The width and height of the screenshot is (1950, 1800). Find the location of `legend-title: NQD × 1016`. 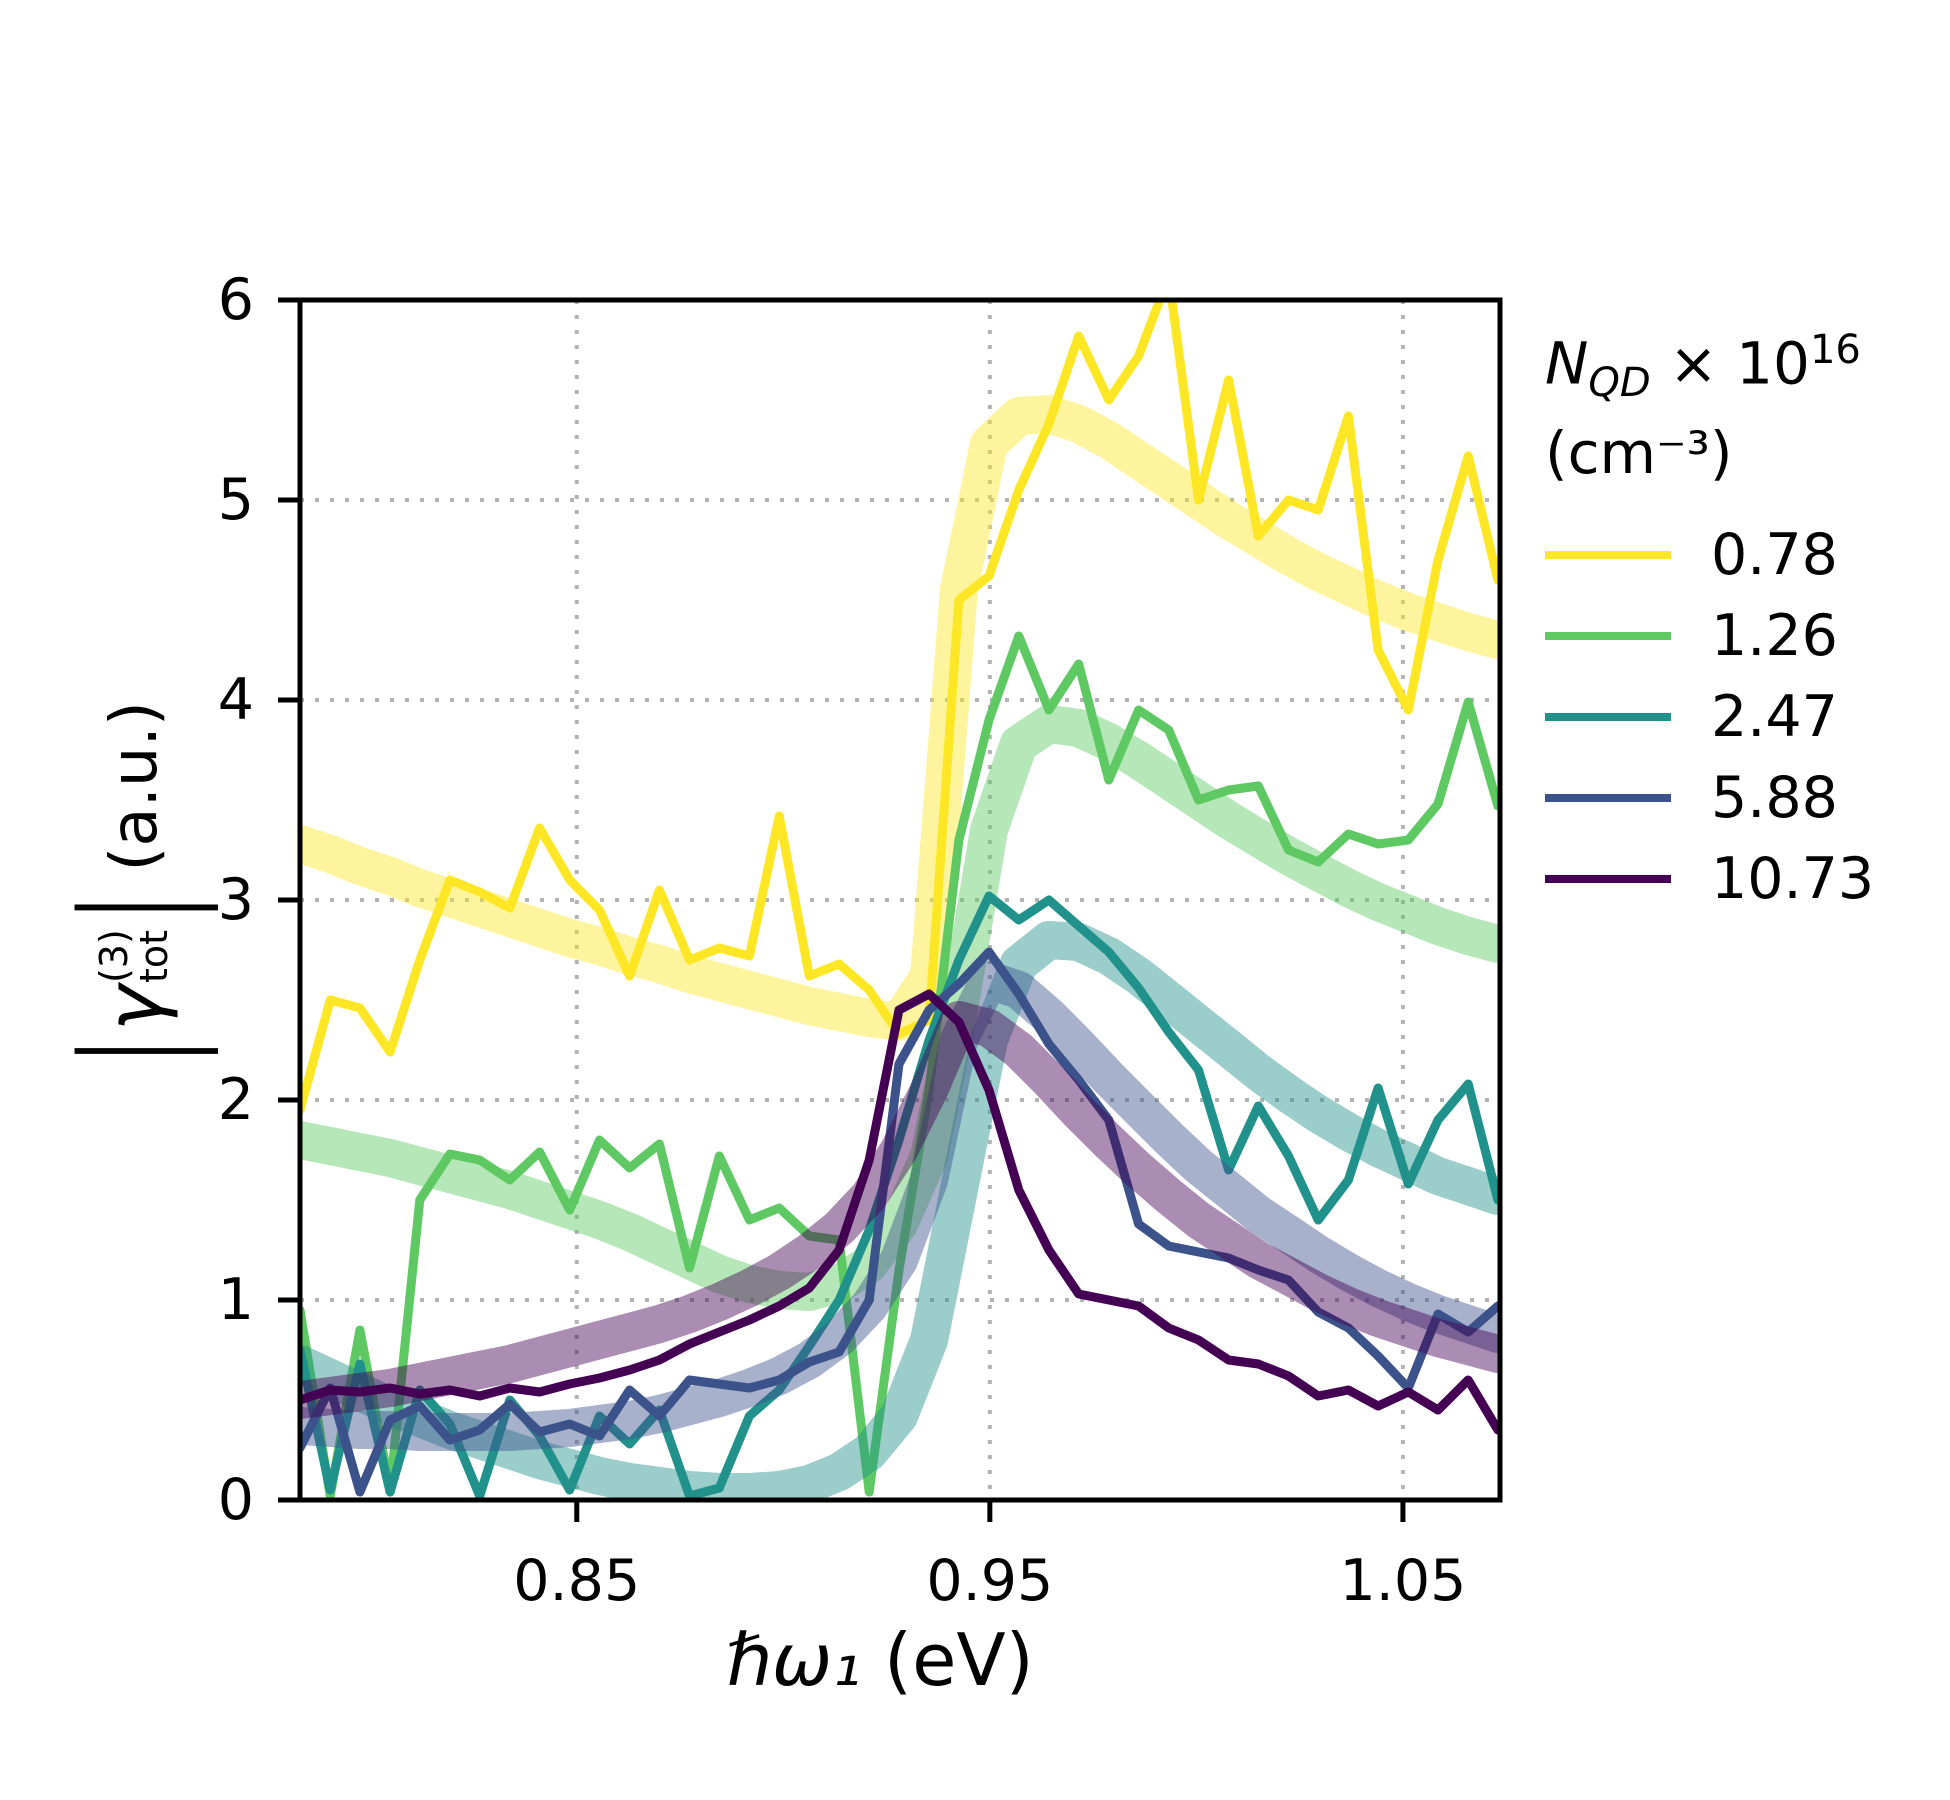

legend-title: NQD × 1016 is located at coordinates (1745, 366).